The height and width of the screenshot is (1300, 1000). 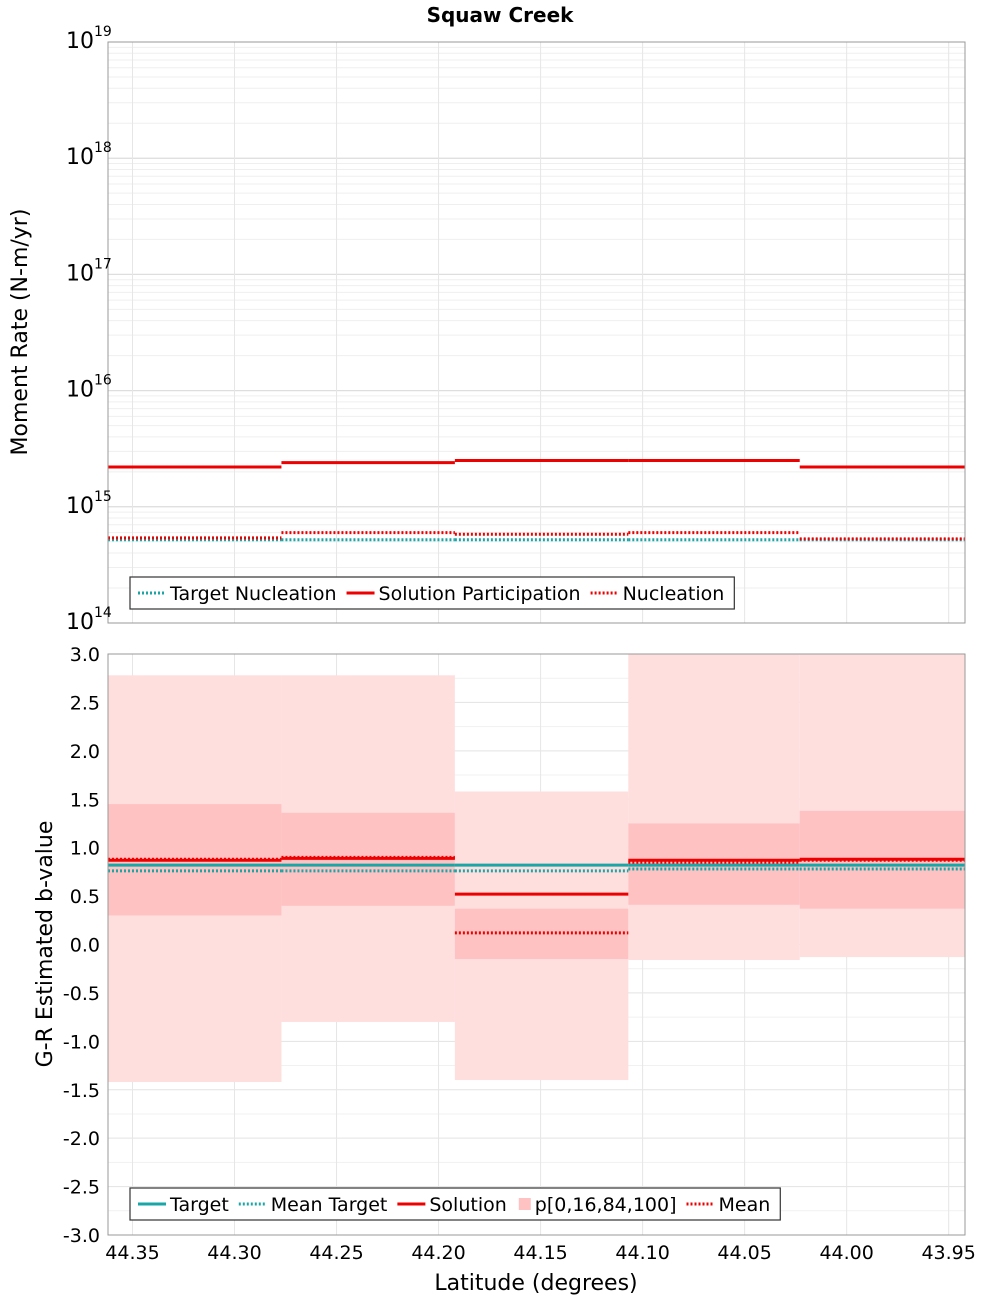 I want to click on y-tick-label: 1014, so click(x=89, y=620).